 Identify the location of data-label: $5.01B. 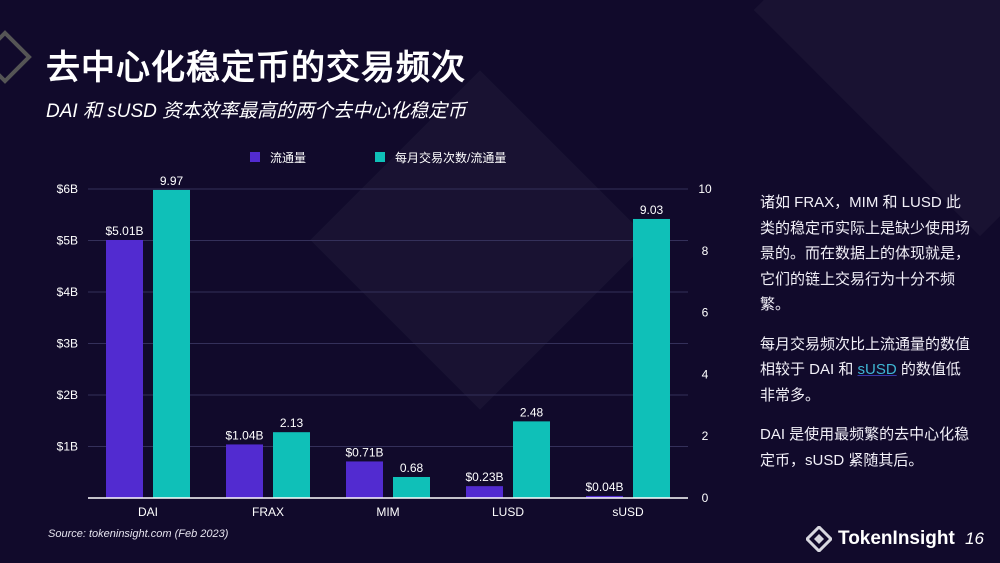
(124, 231).